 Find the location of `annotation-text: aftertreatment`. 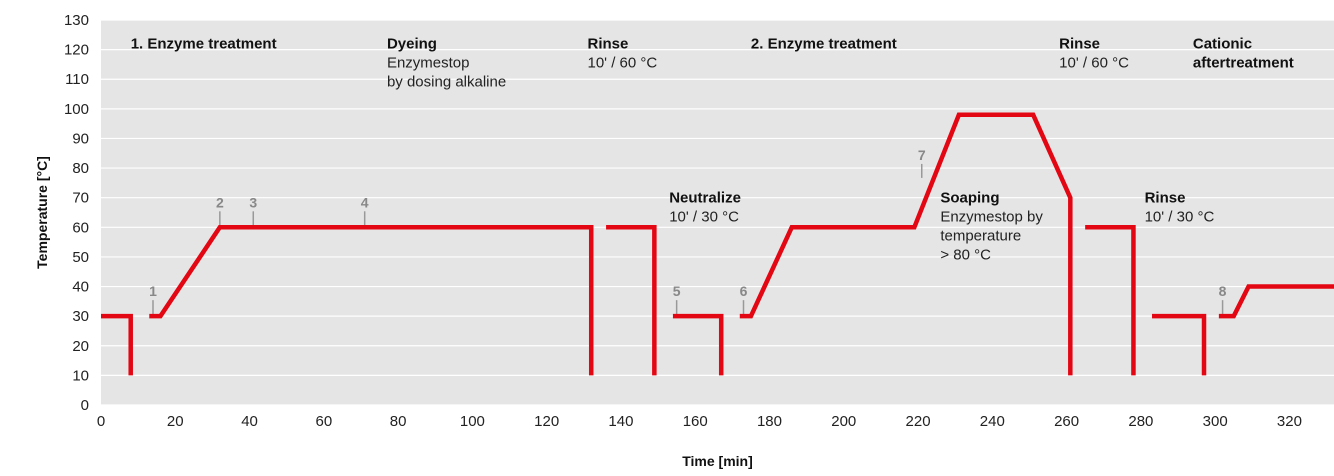

annotation-text: aftertreatment is located at coordinates (1243, 63).